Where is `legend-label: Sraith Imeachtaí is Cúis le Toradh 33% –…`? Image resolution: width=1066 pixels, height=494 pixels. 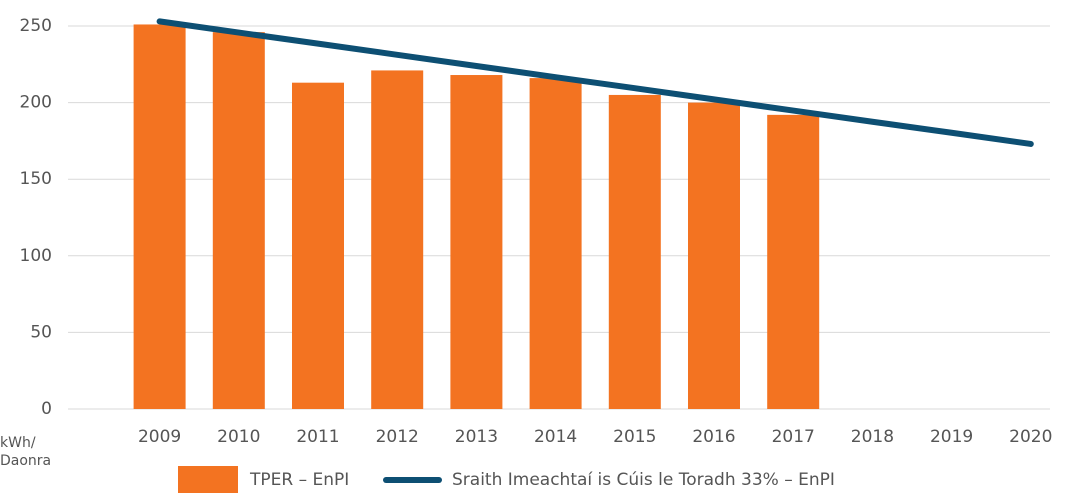 legend-label: Sraith Imeachtaí is Cúis le Toradh 33% –… is located at coordinates (643, 480).